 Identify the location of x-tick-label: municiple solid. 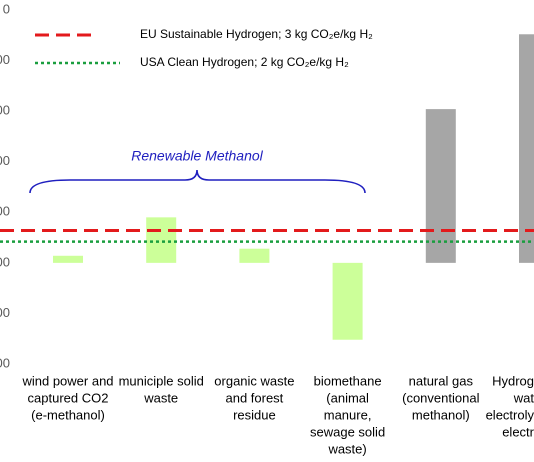
(161, 380).